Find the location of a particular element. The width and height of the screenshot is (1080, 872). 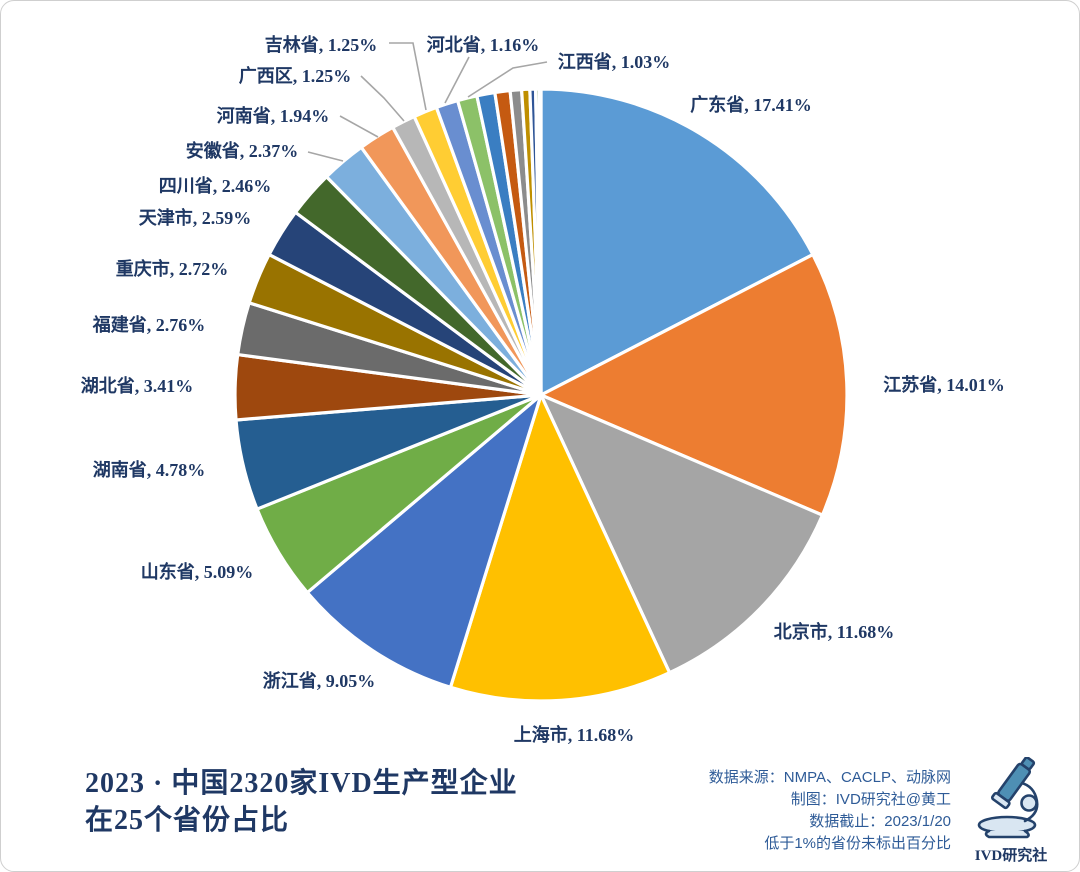

pie-label-jiangxi: 江西省, 1.03% is located at coordinates (614, 62).